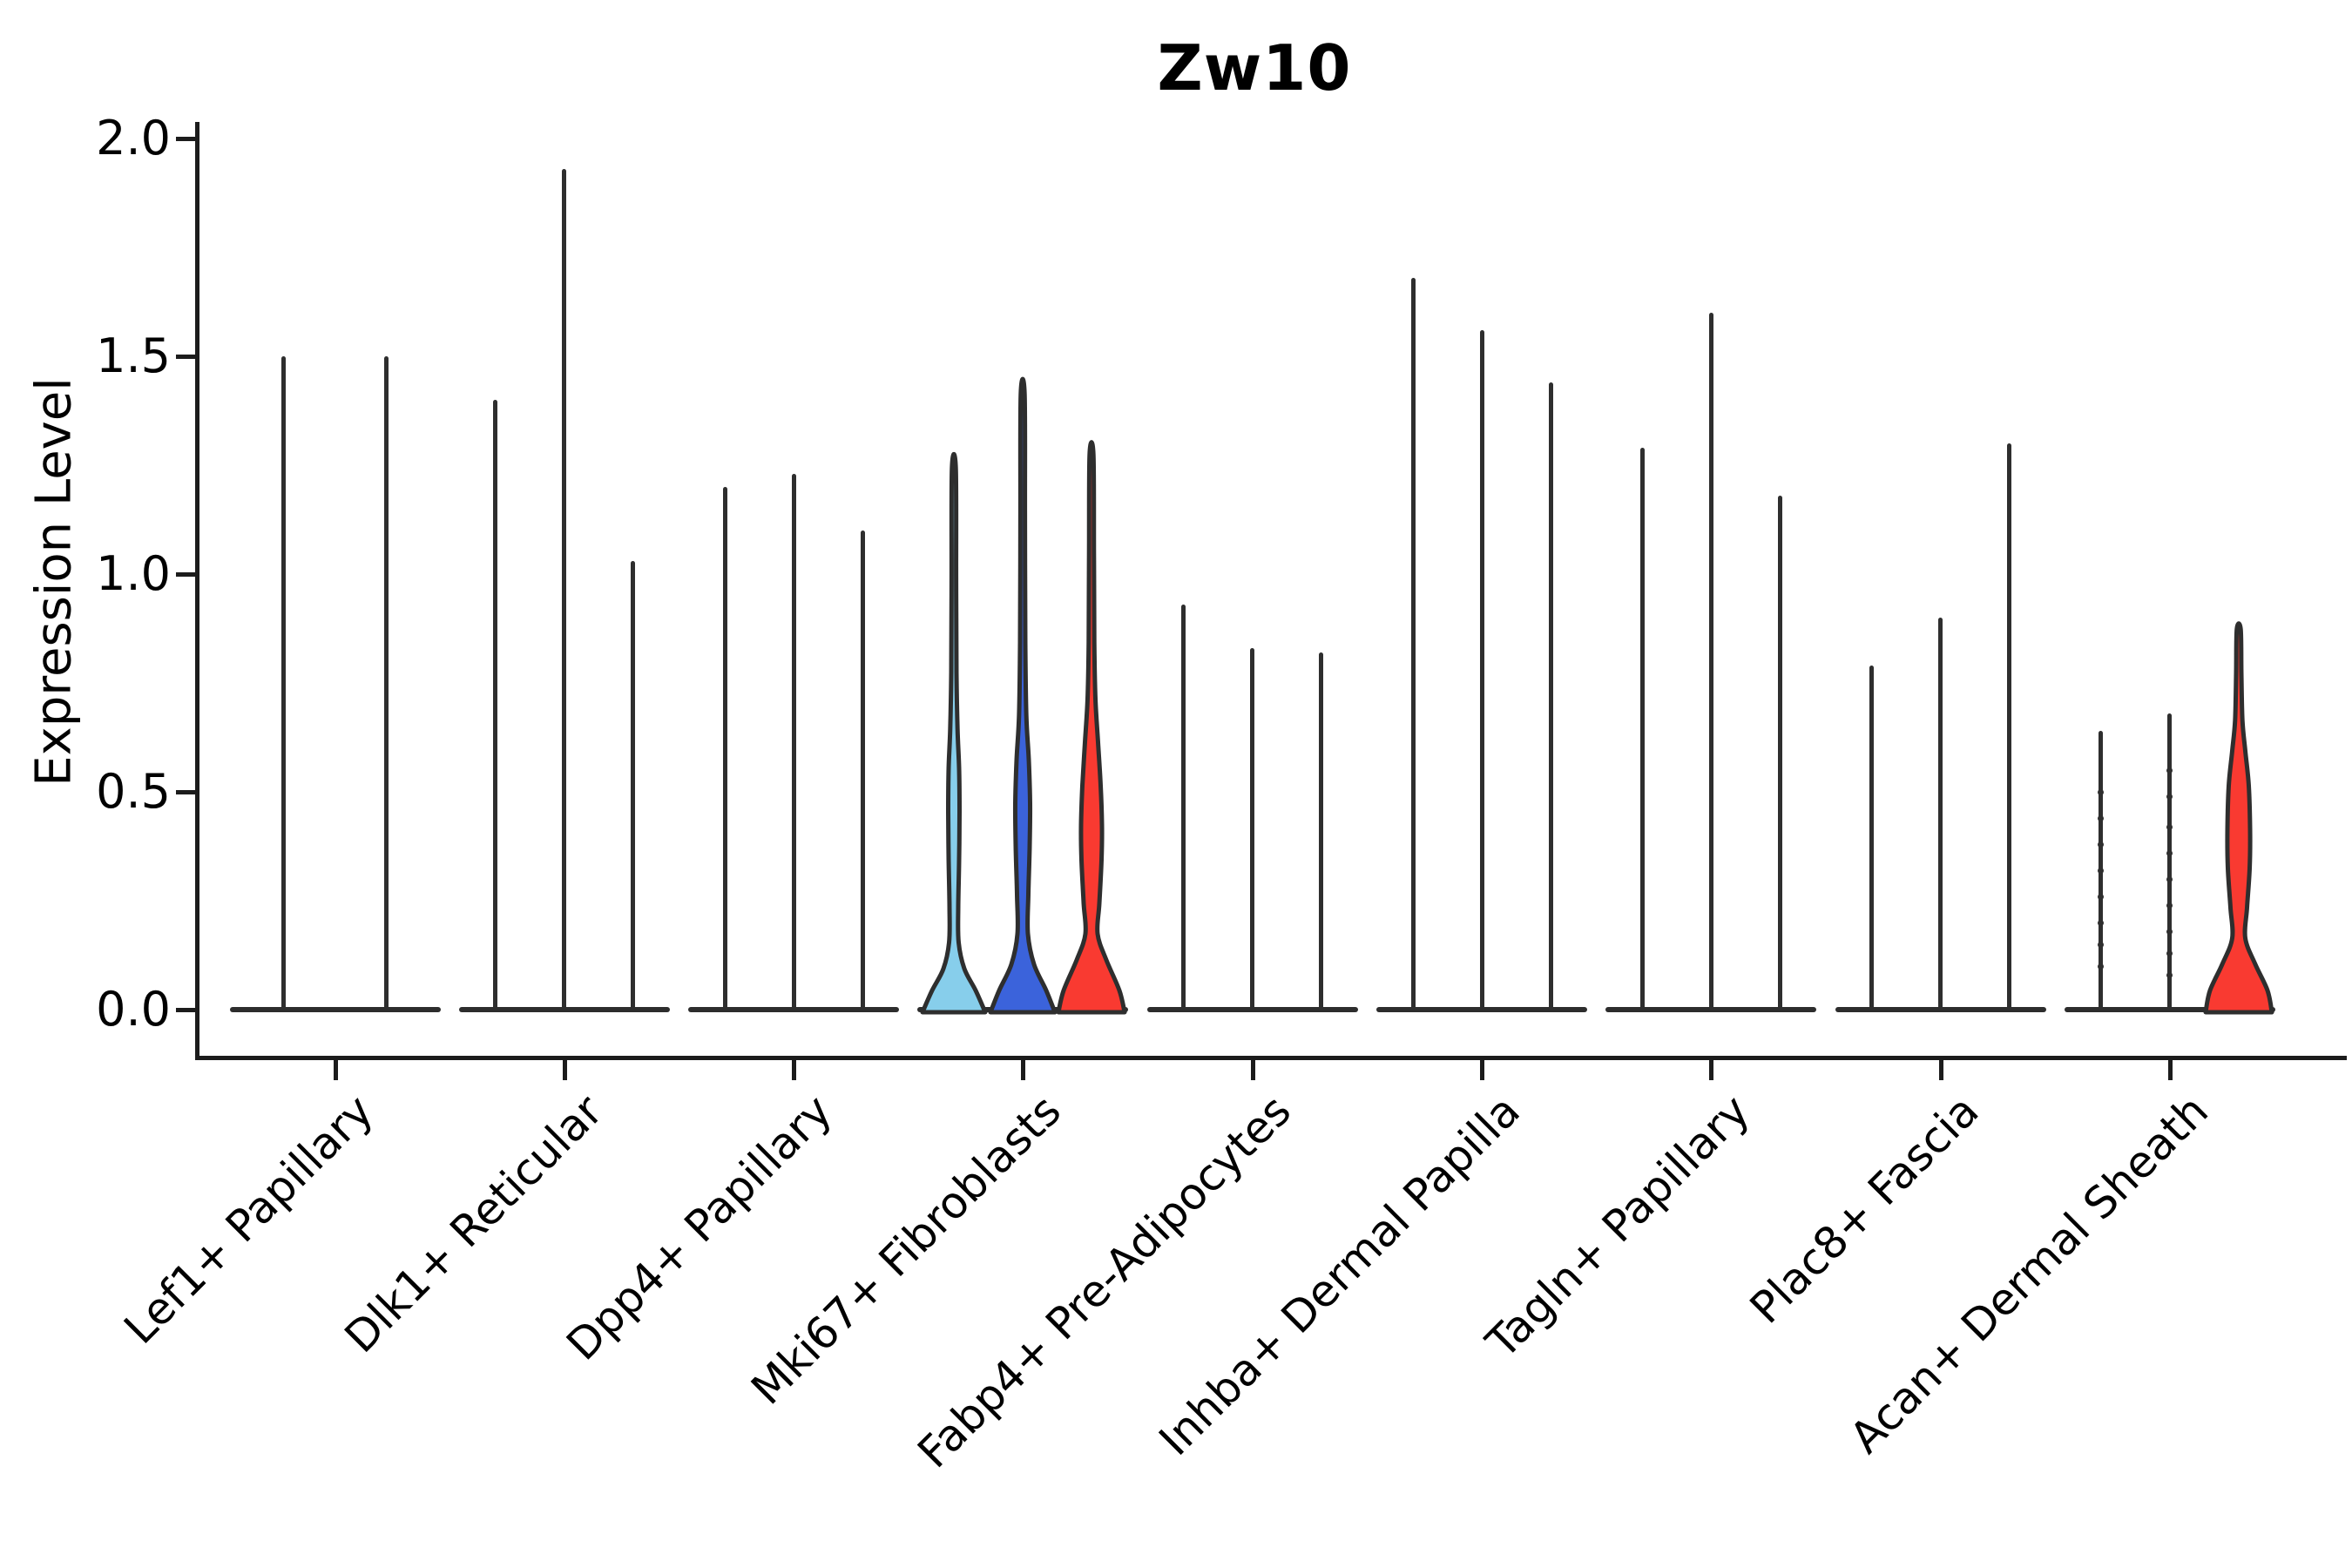 The image size is (2352, 1568). Describe the element at coordinates (134, 574) in the screenshot. I see `y-tick-label: 1.0` at that location.